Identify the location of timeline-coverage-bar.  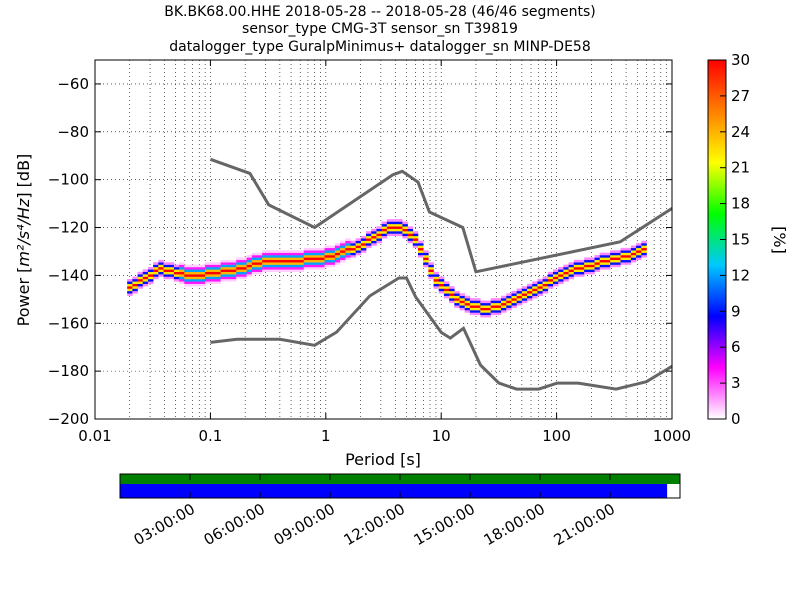
(394, 491).